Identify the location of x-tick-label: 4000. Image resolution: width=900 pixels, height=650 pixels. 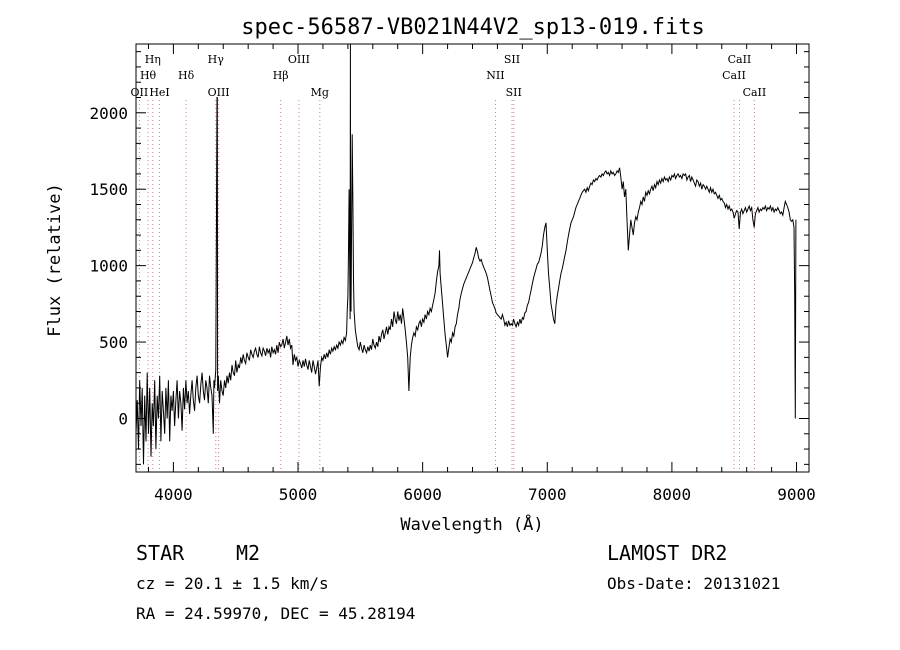
(173, 494).